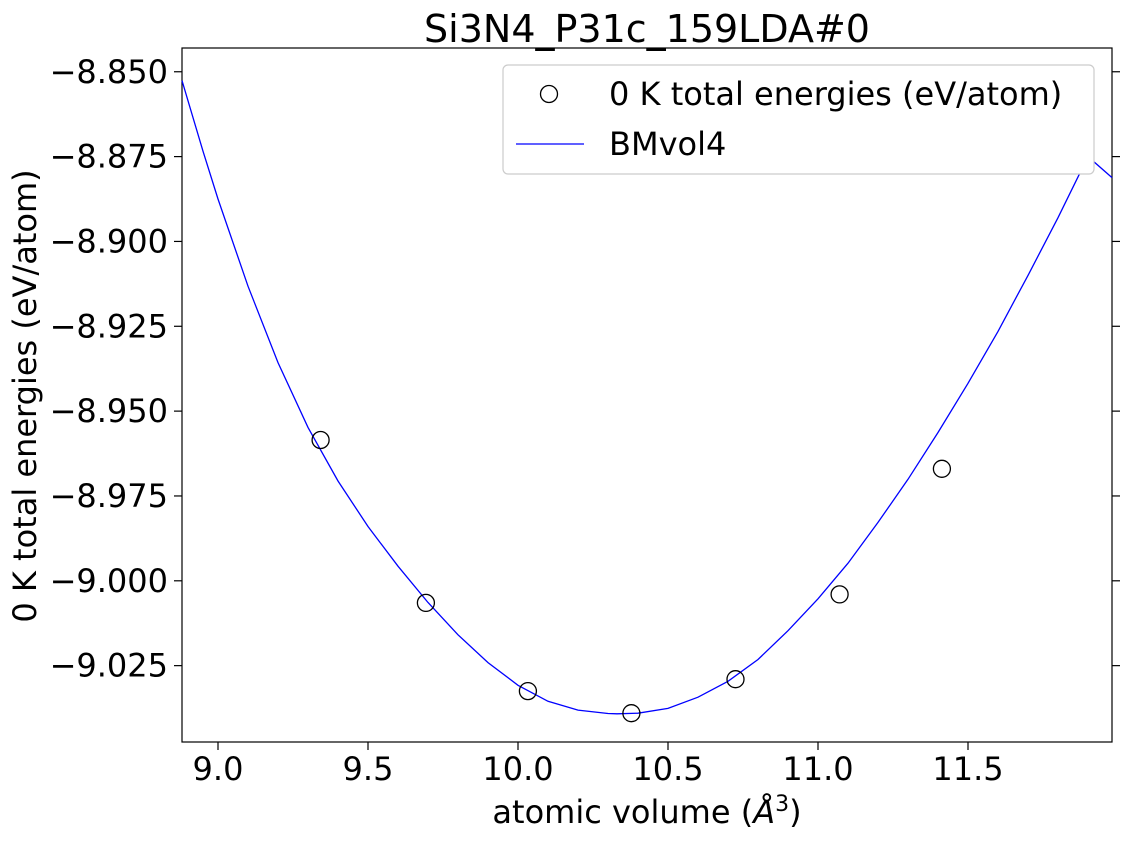  Describe the element at coordinates (25, 395) in the screenshot. I see `y-axis-label: 0 K total energies (eV/atom)` at that location.